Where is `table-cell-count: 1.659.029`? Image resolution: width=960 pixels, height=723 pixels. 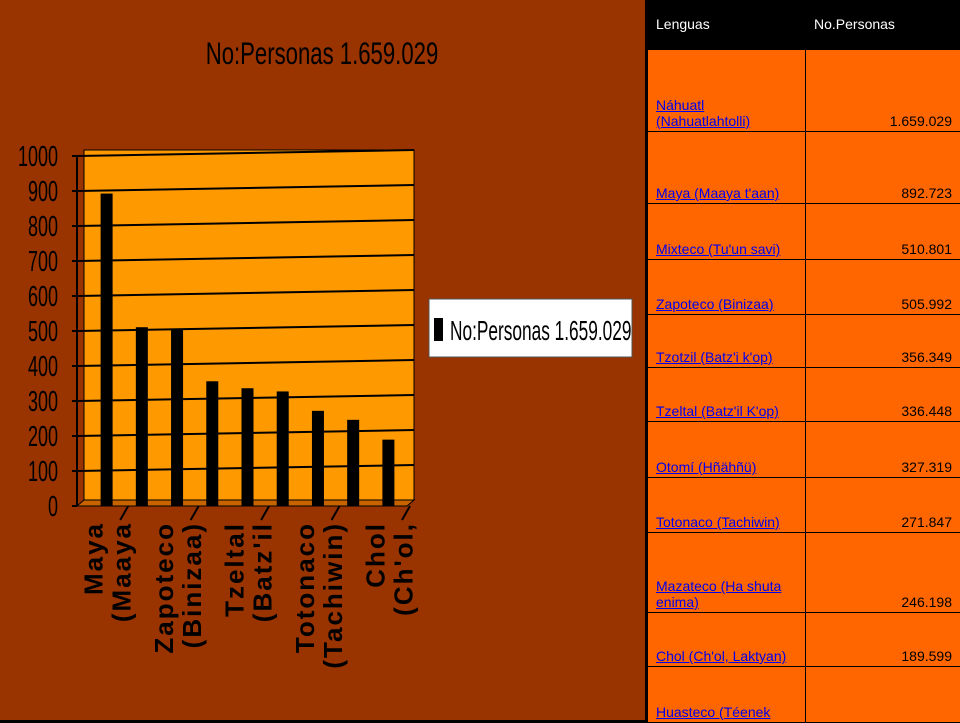
table-cell-count: 1.659.029 is located at coordinates (883, 91).